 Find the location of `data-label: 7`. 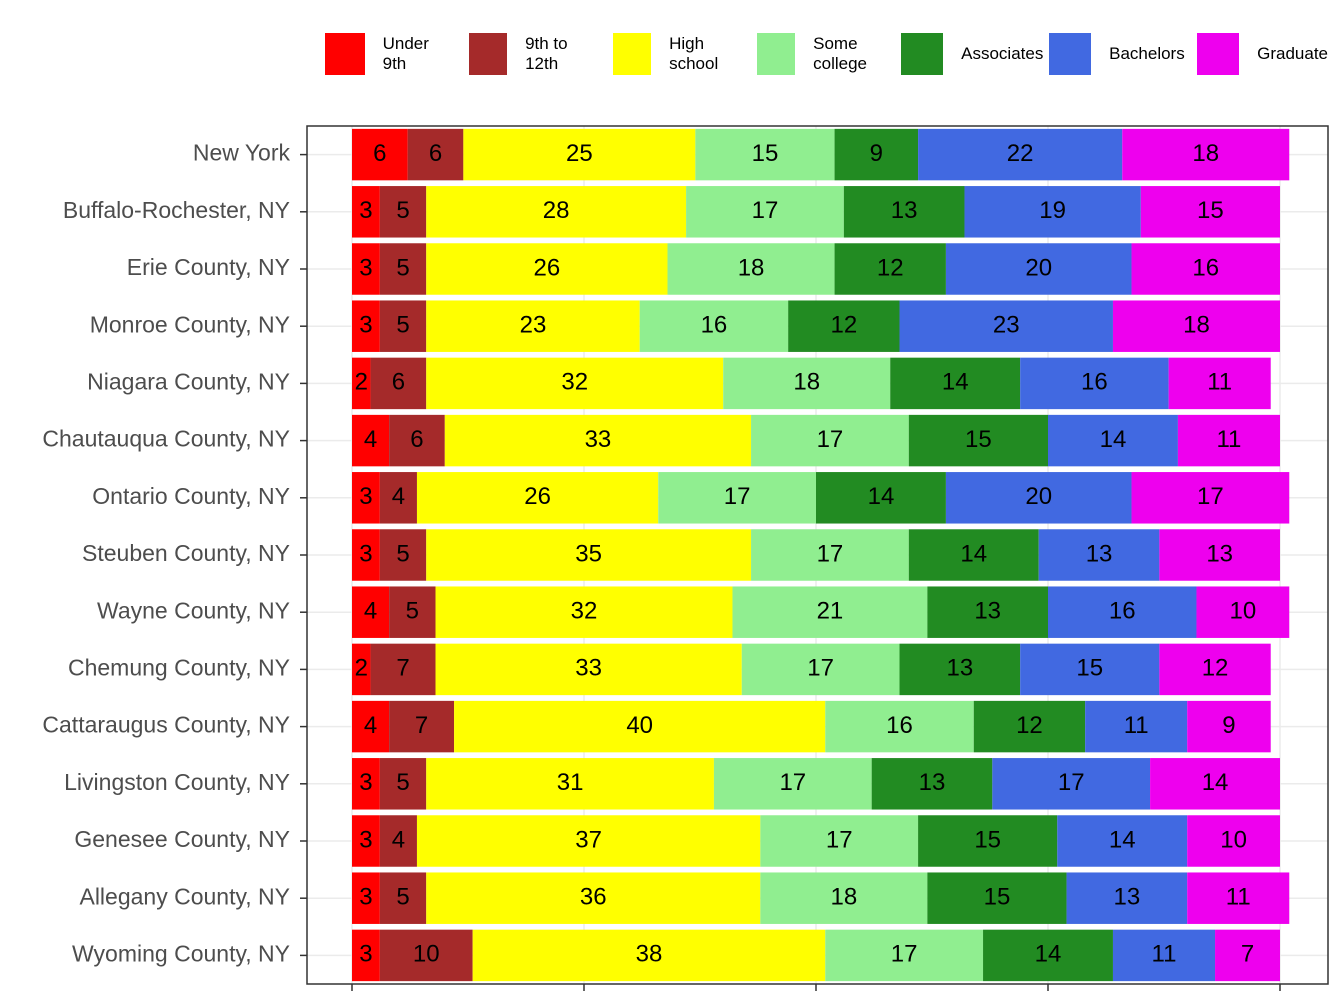

data-label: 7 is located at coordinates (421, 725).